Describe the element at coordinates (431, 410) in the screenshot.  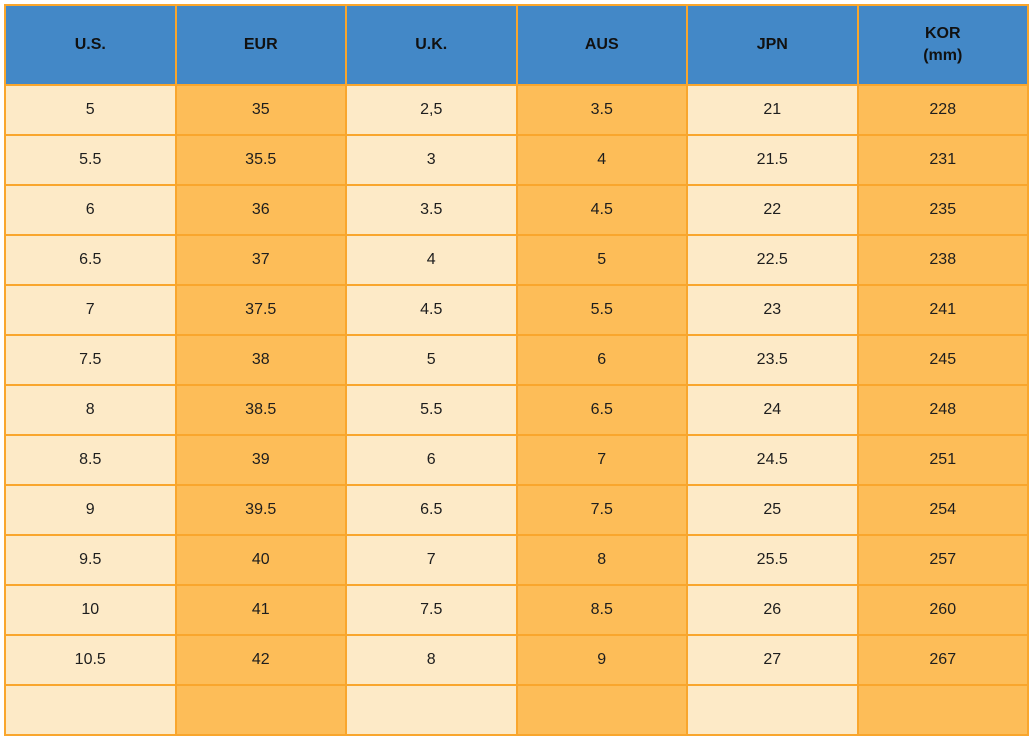
I see `size-cell-uk: 5.5` at that location.